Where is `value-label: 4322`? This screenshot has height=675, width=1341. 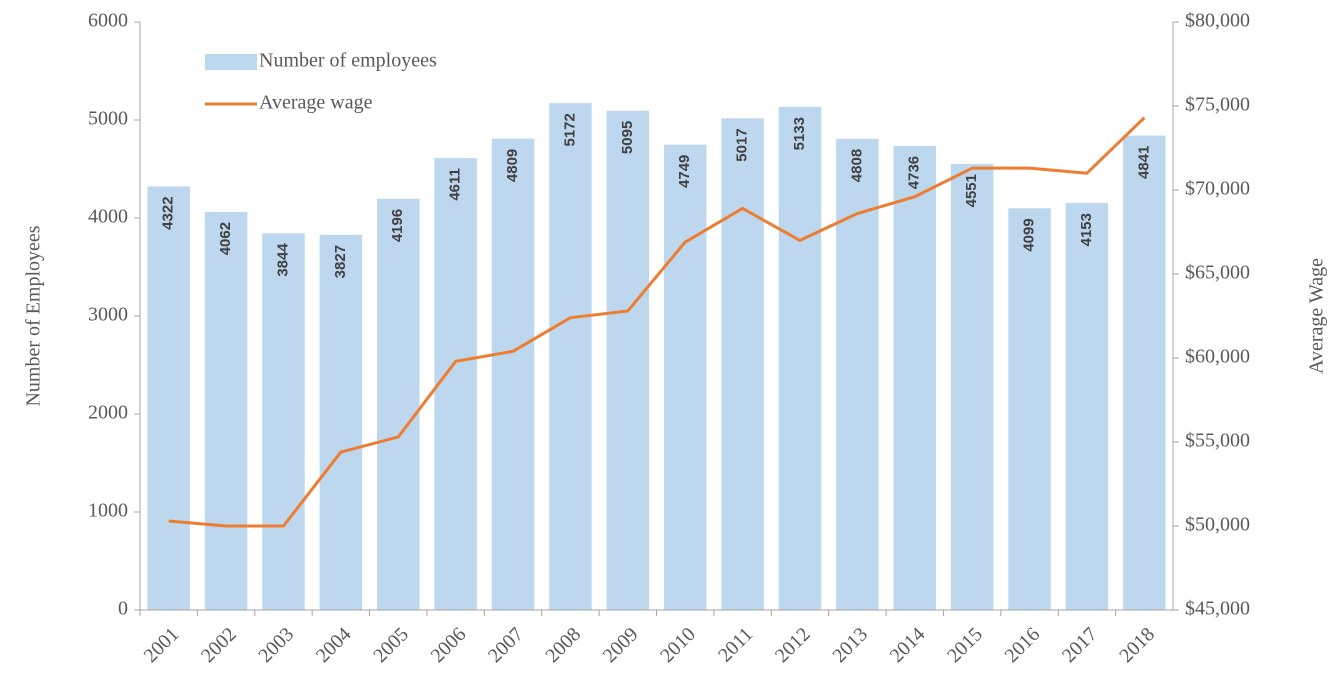
value-label: 4322 is located at coordinates (168, 212).